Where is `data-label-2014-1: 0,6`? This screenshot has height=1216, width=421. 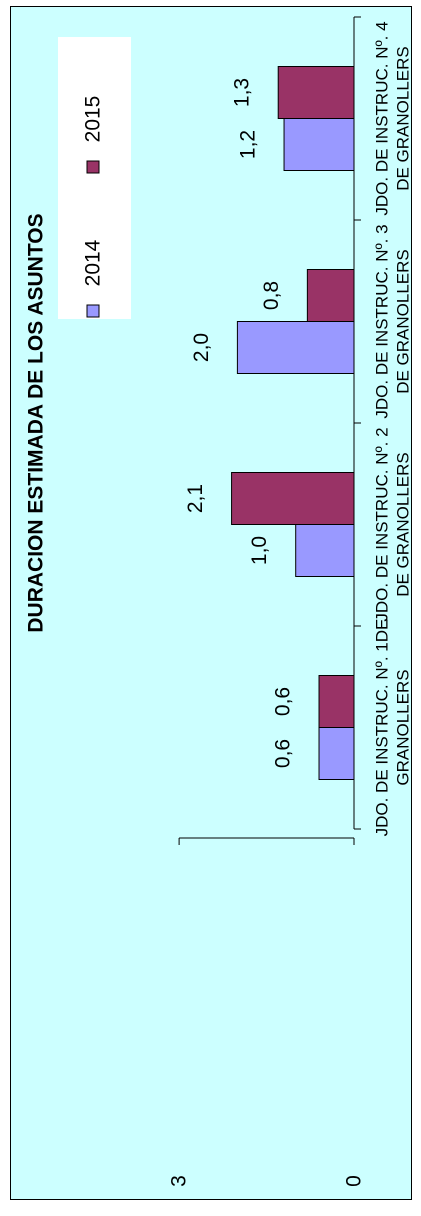 data-label-2014-1: 0,6 is located at coordinates (283, 753).